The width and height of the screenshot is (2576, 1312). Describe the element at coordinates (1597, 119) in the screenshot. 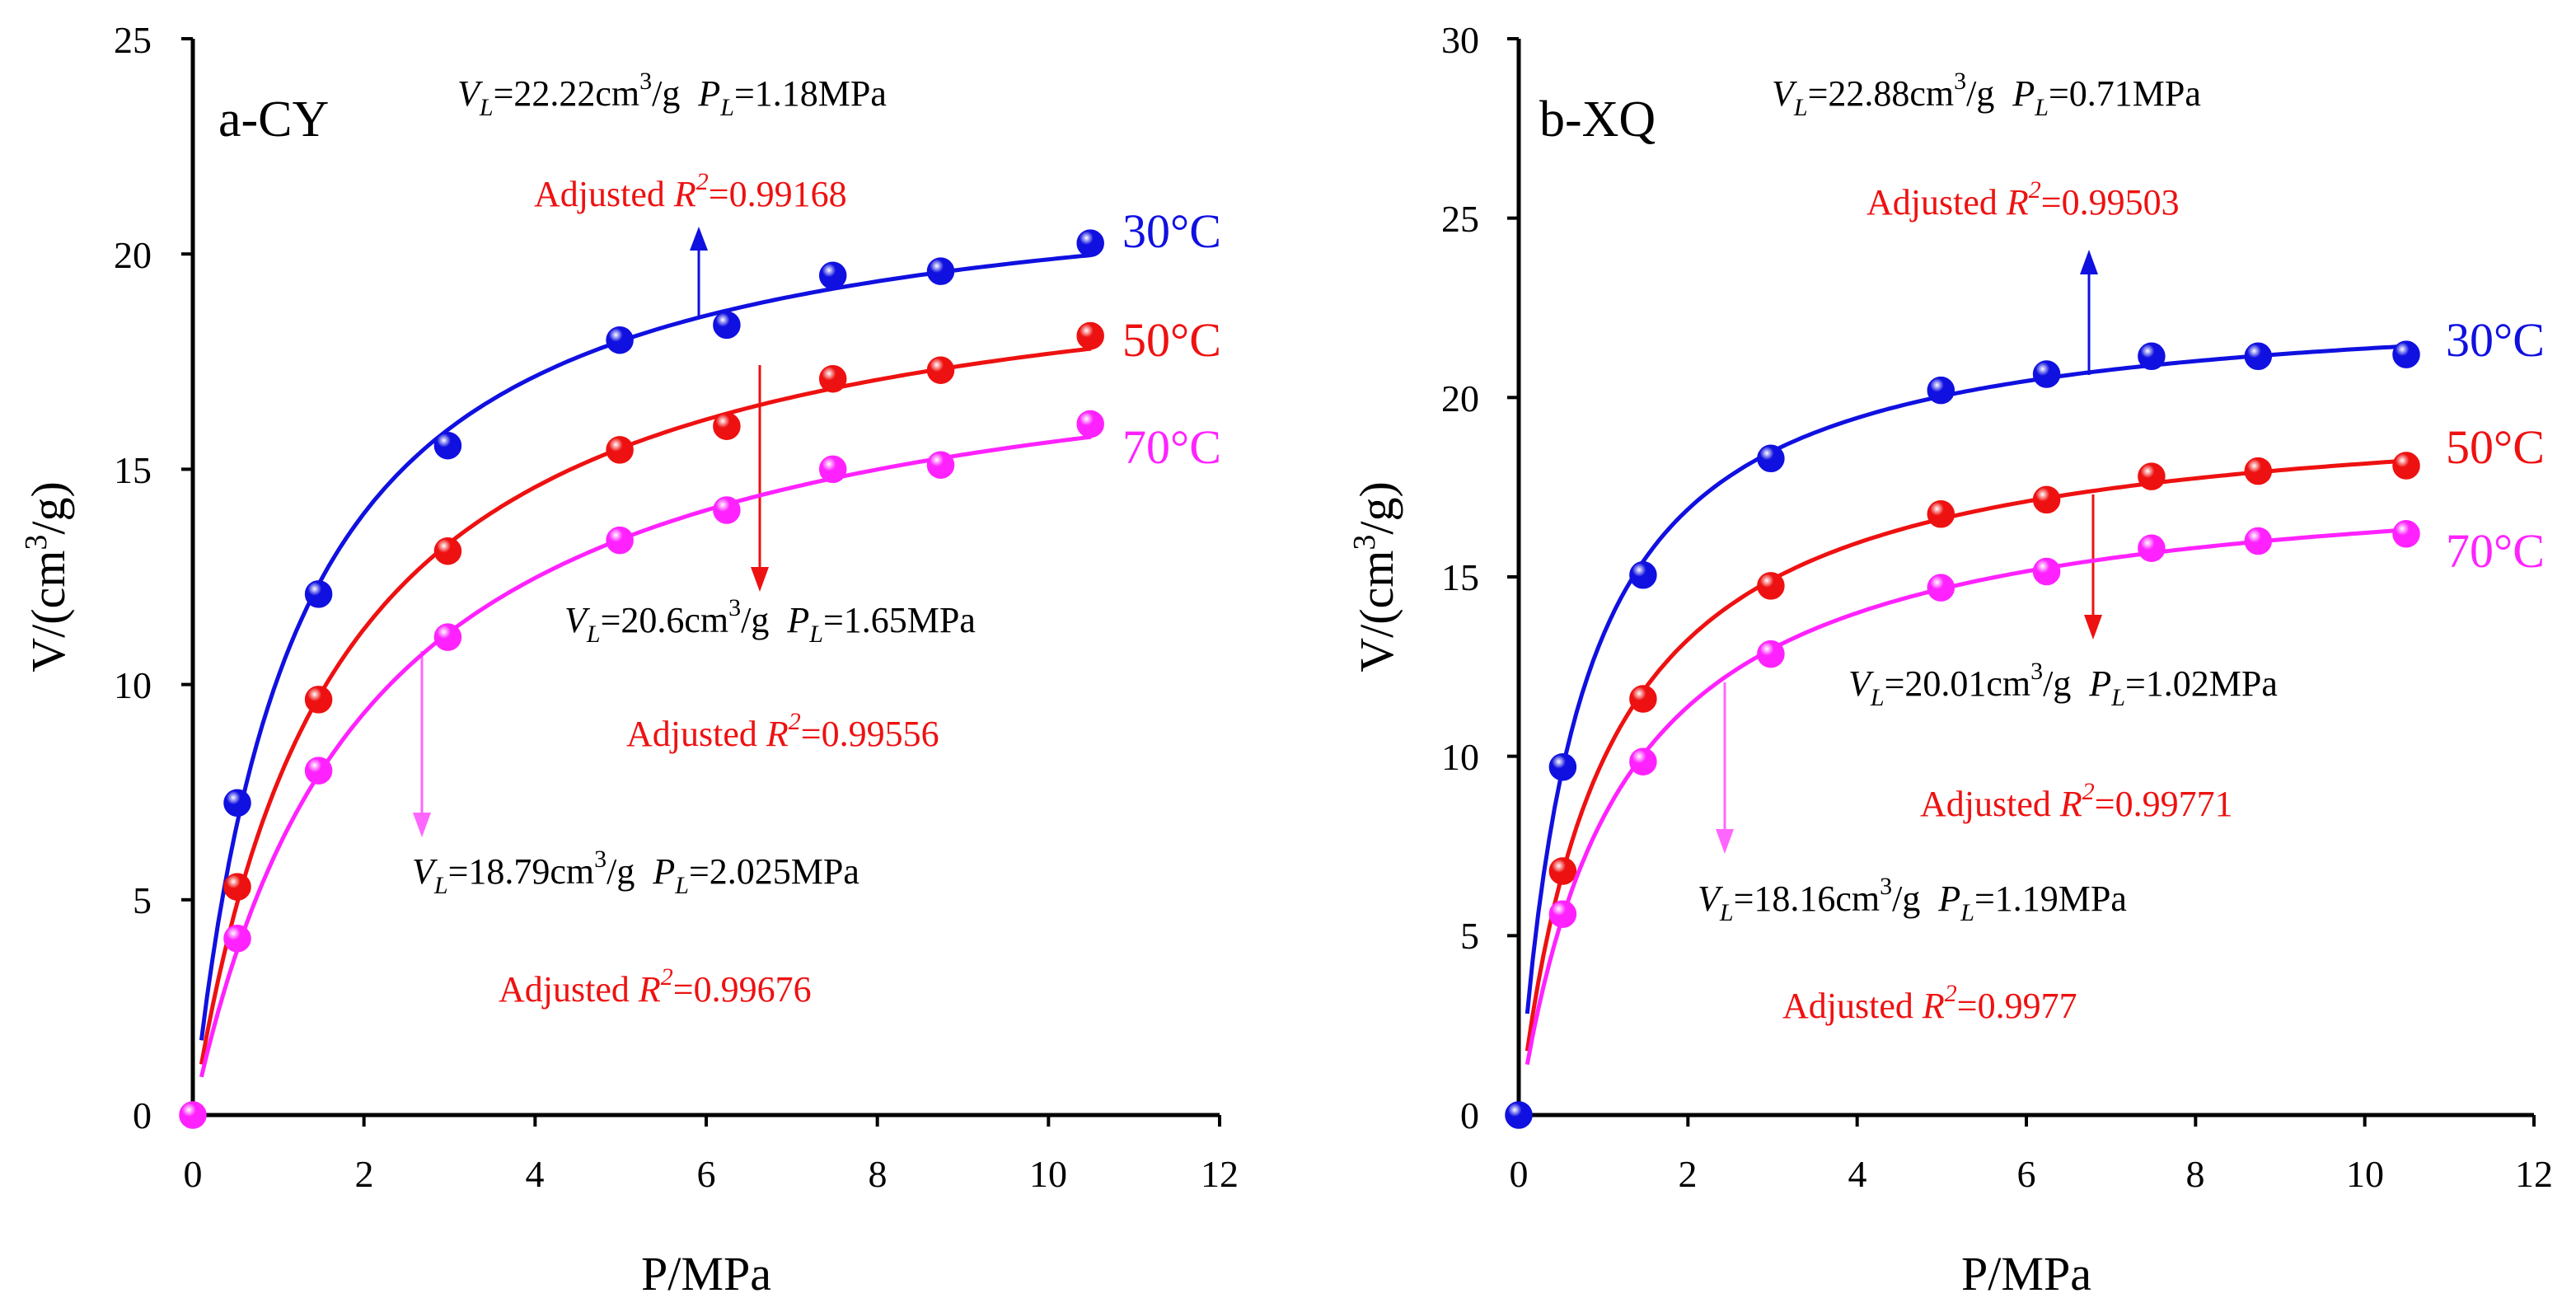

I see `panel-label: b-XQ` at that location.